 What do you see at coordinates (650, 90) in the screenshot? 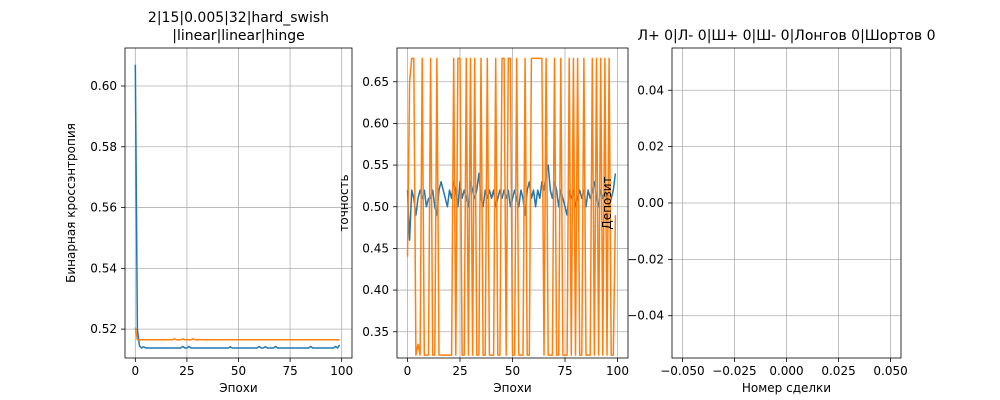
I see `y-tick-label: 0.04` at bounding box center [650, 90].